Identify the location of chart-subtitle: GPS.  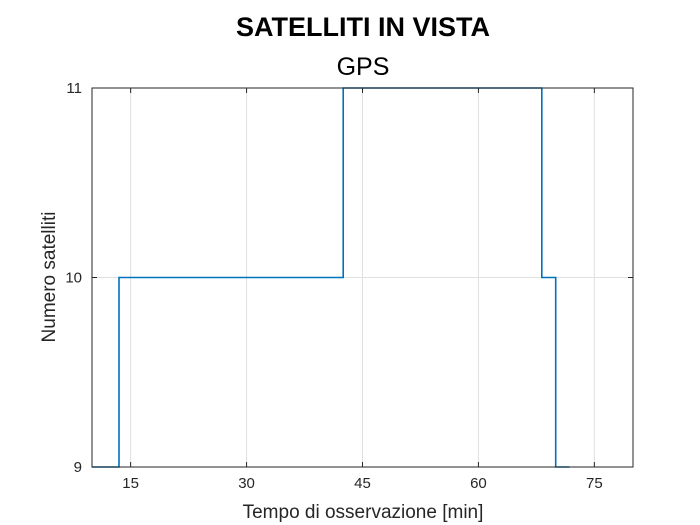
(363, 67).